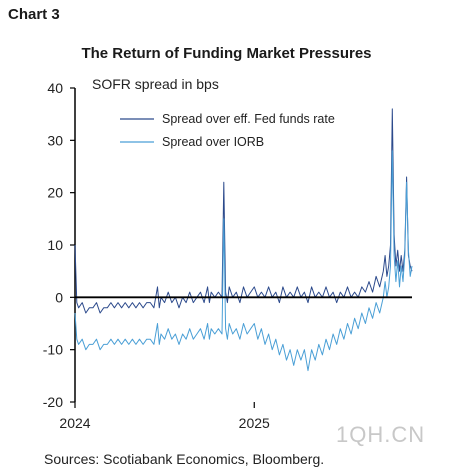  What do you see at coordinates (248, 119) in the screenshot?
I see `legend-label: Spread over eff. Fed funds rate` at bounding box center [248, 119].